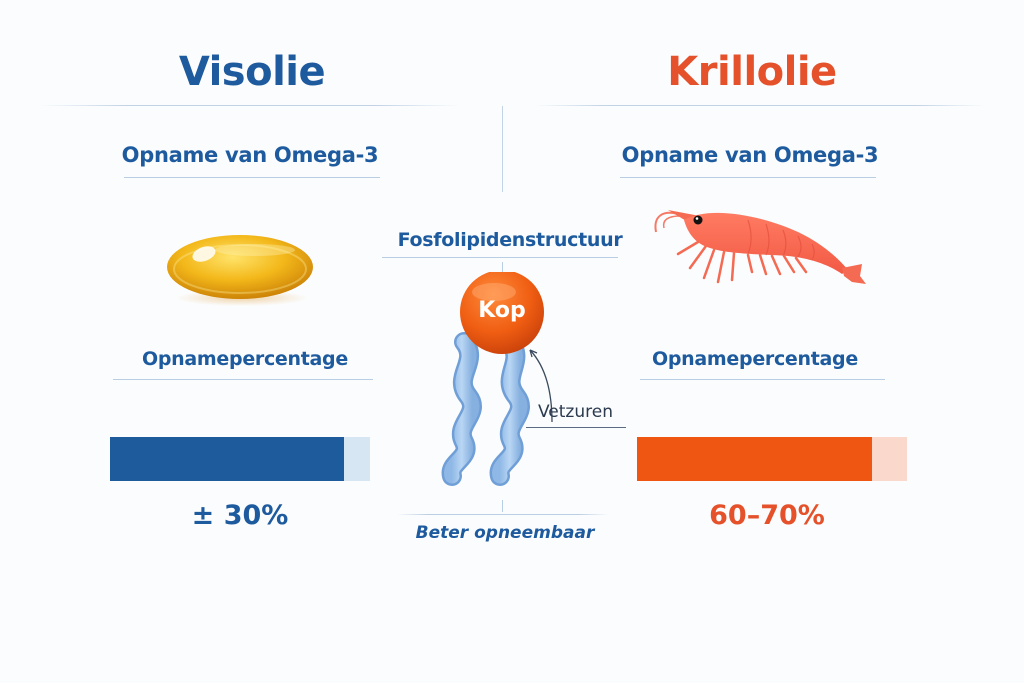 This screenshot has width=1024, height=683. I want to click on left-subtitle-divider, so click(252, 177).